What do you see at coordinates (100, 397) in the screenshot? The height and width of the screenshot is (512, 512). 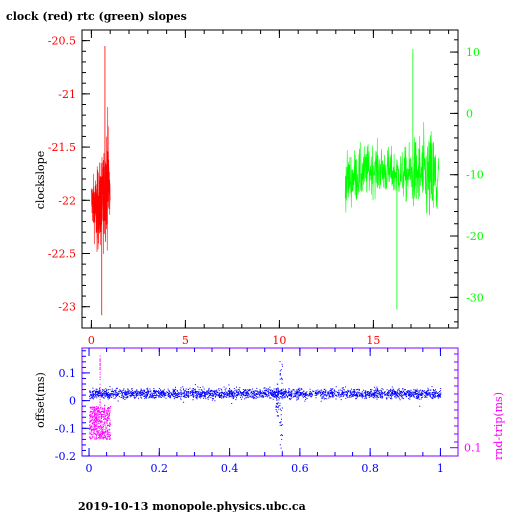 I see `rndtrip-points` at bounding box center [100, 397].